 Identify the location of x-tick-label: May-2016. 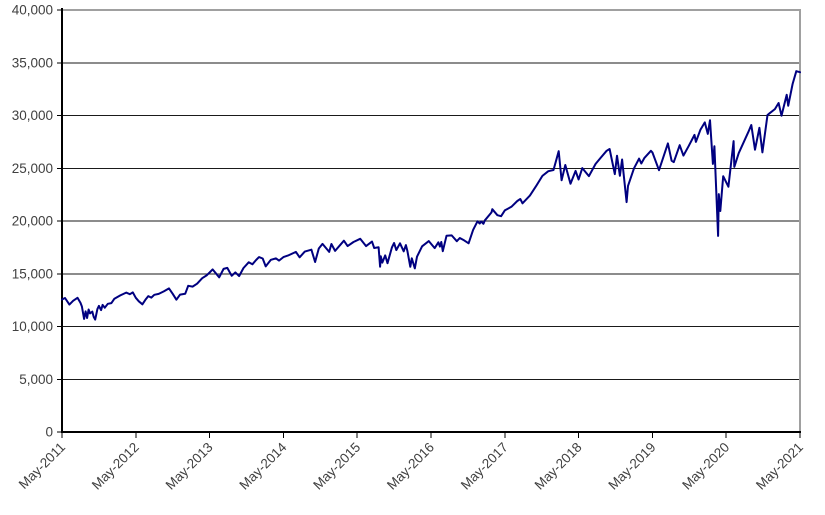
(410, 466).